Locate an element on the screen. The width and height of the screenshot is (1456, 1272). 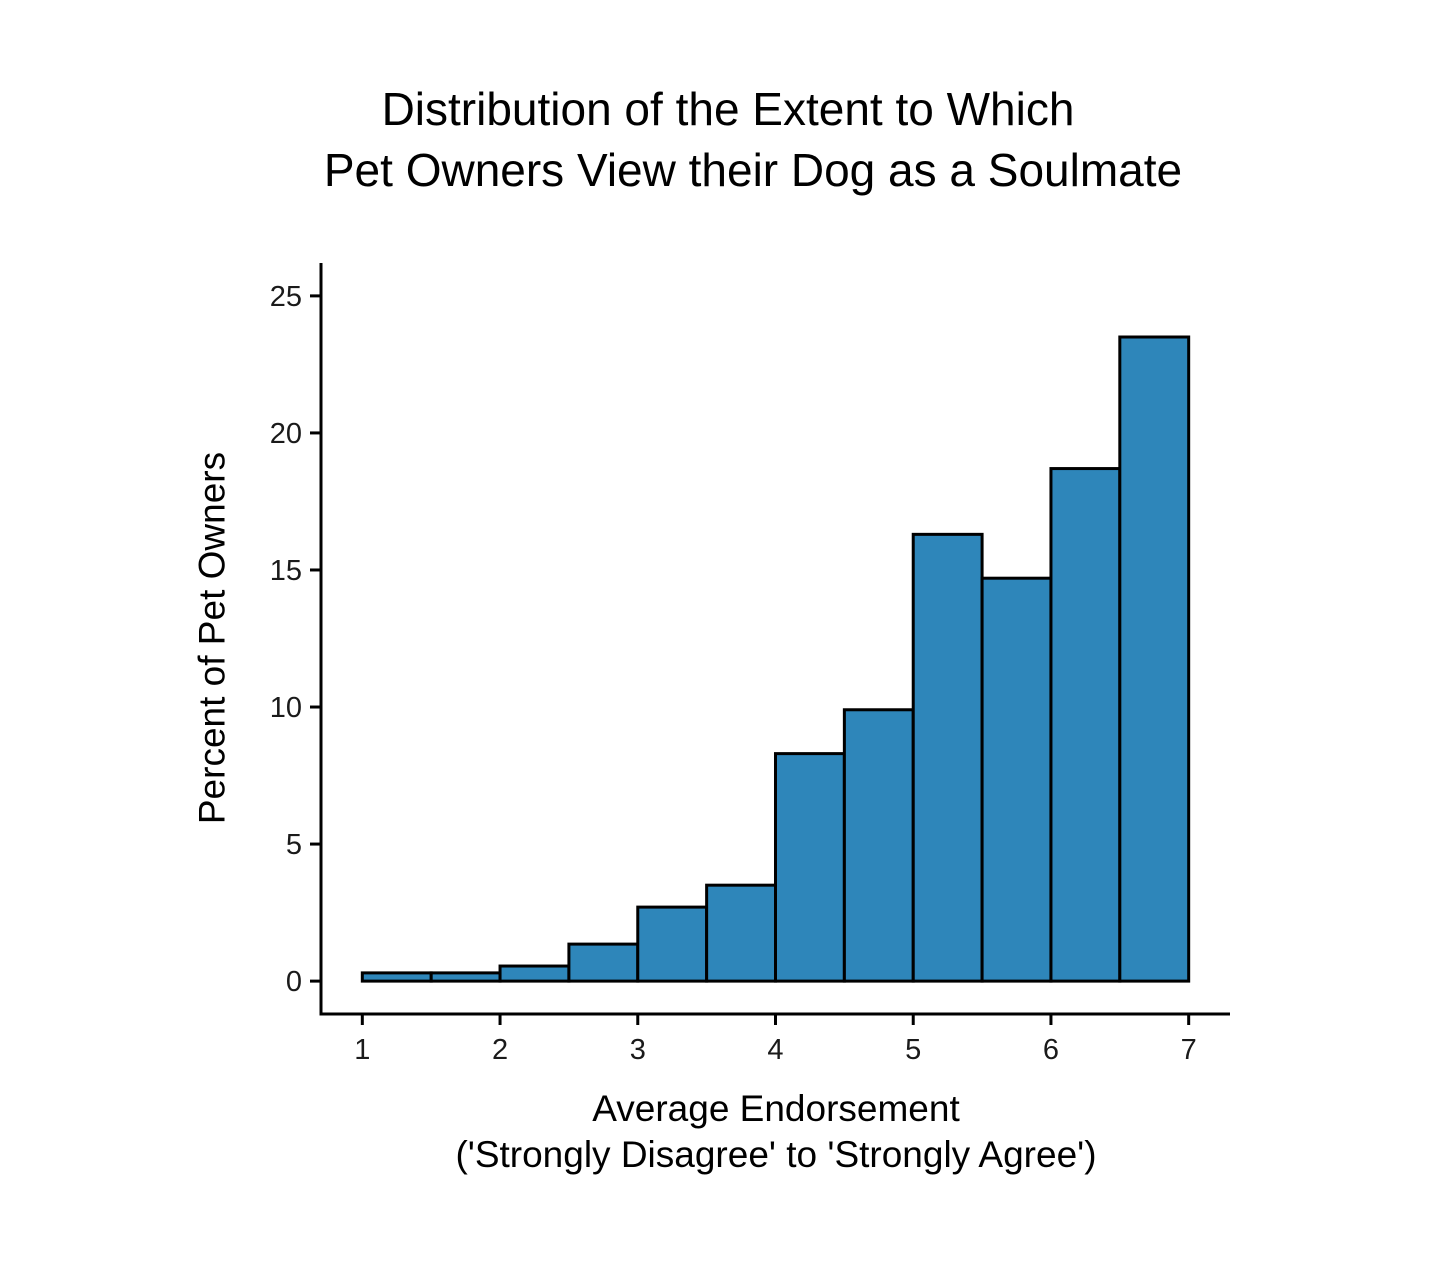
x-axis-label-line-1: Average Endorsement is located at coordinates (776, 1108).